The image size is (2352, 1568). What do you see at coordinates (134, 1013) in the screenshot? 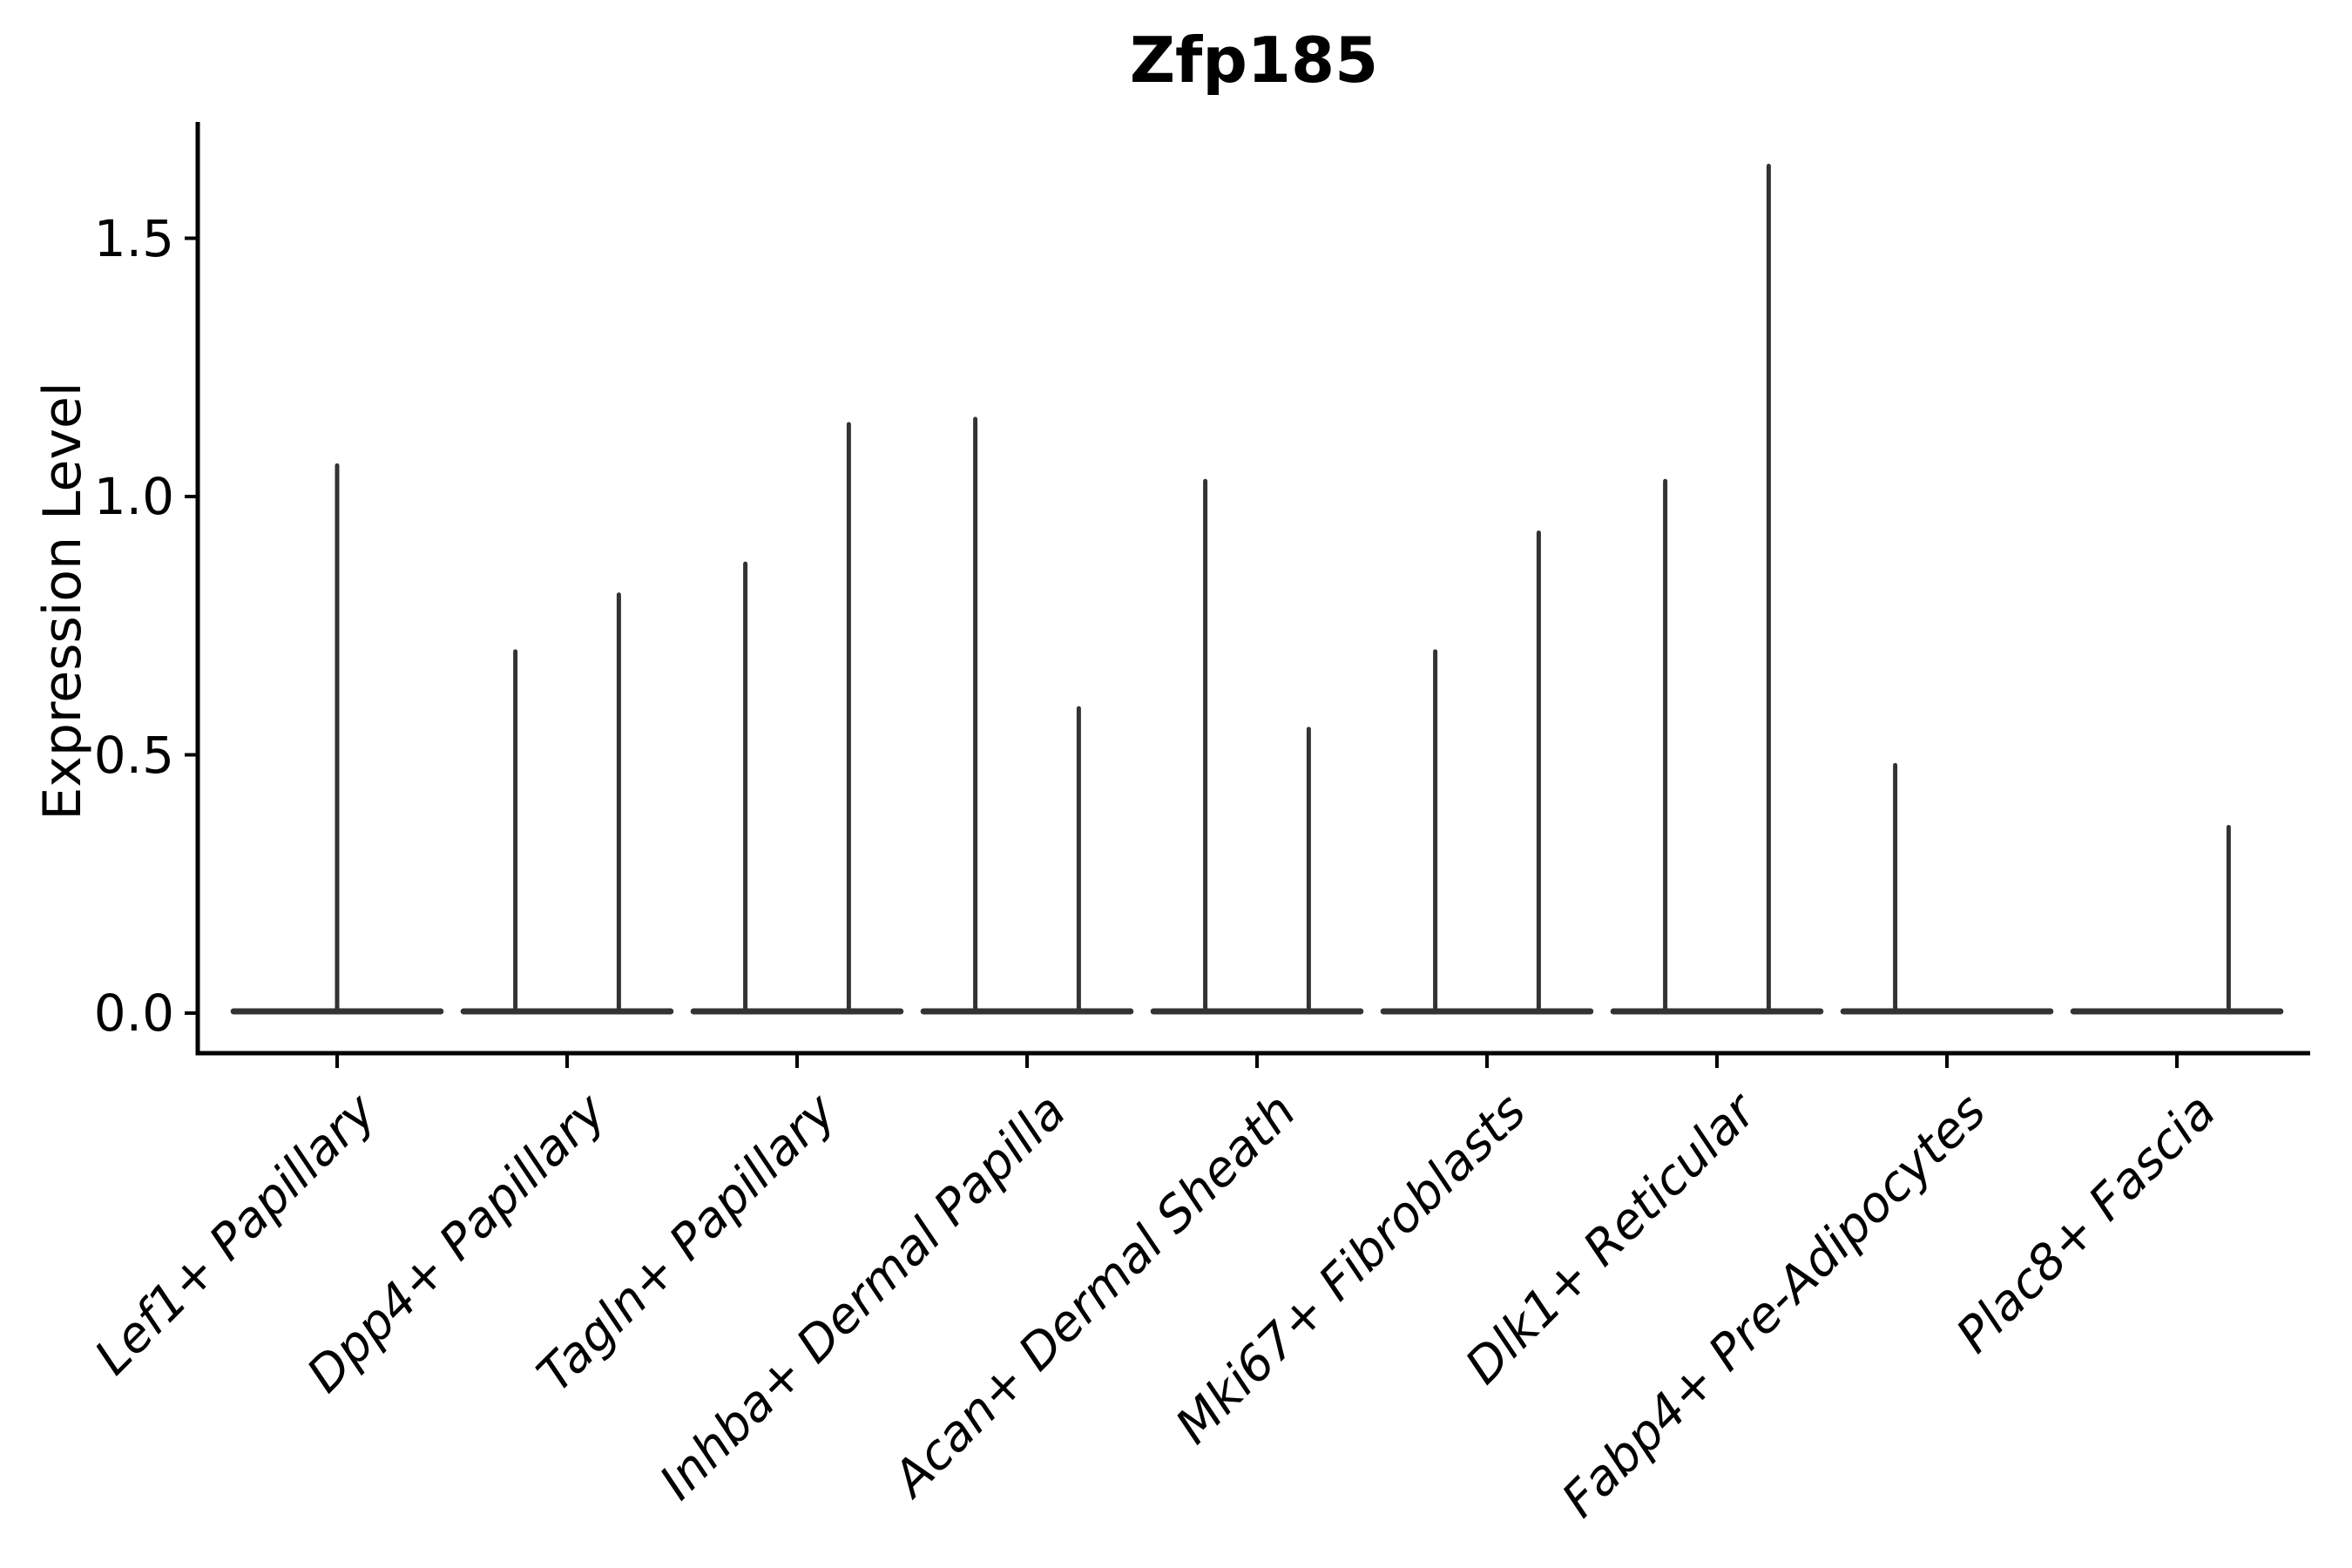
I see `y-tick-label: 0.0` at bounding box center [134, 1013].